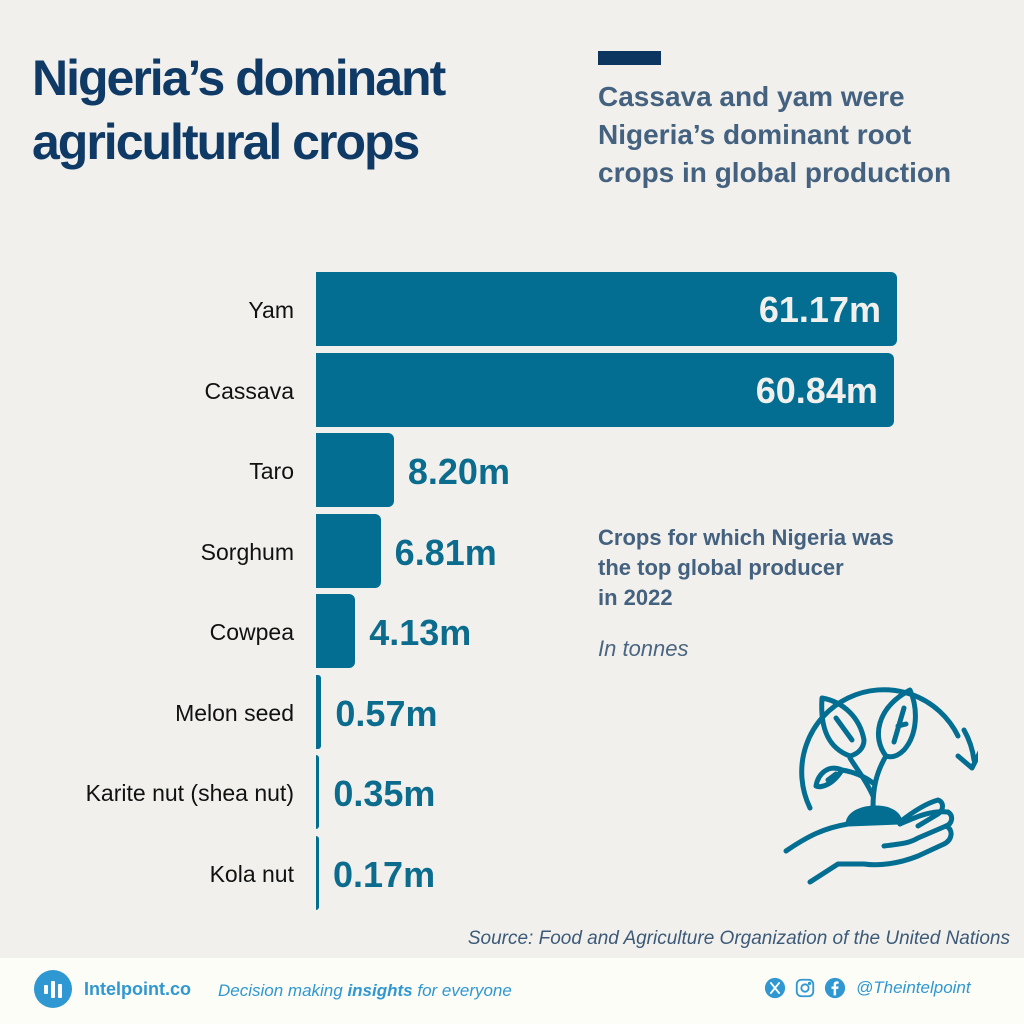 The height and width of the screenshot is (1024, 1024). I want to click on bar: 60.84m, so click(605, 389).